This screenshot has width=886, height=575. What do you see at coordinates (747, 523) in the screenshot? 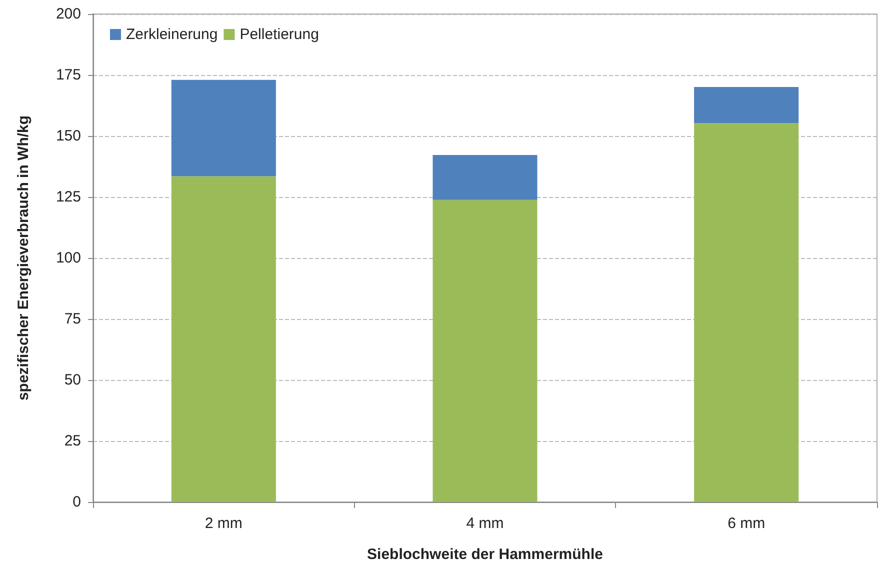
I see `x-tick-label: 6 mm` at bounding box center [747, 523].